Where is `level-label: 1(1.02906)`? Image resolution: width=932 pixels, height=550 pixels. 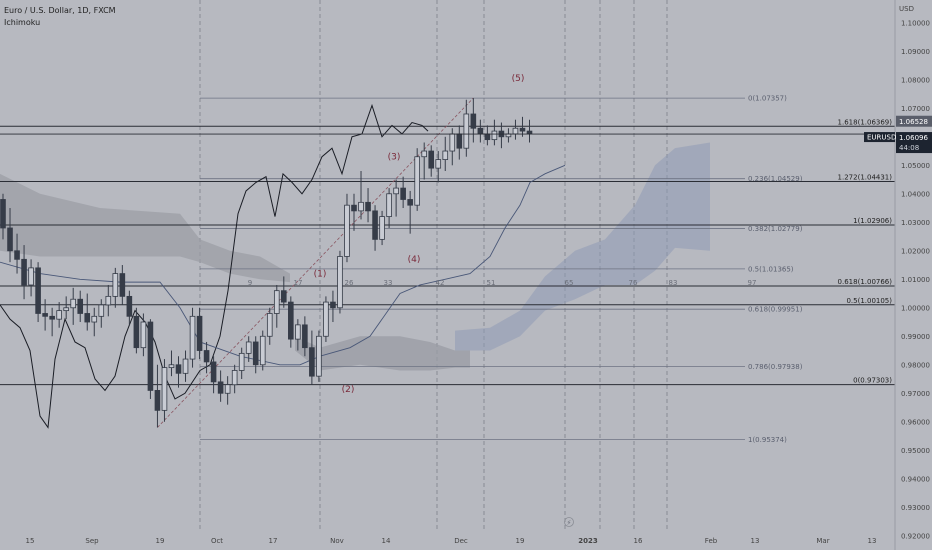 level-label: 1(1.02906) is located at coordinates (872, 221).